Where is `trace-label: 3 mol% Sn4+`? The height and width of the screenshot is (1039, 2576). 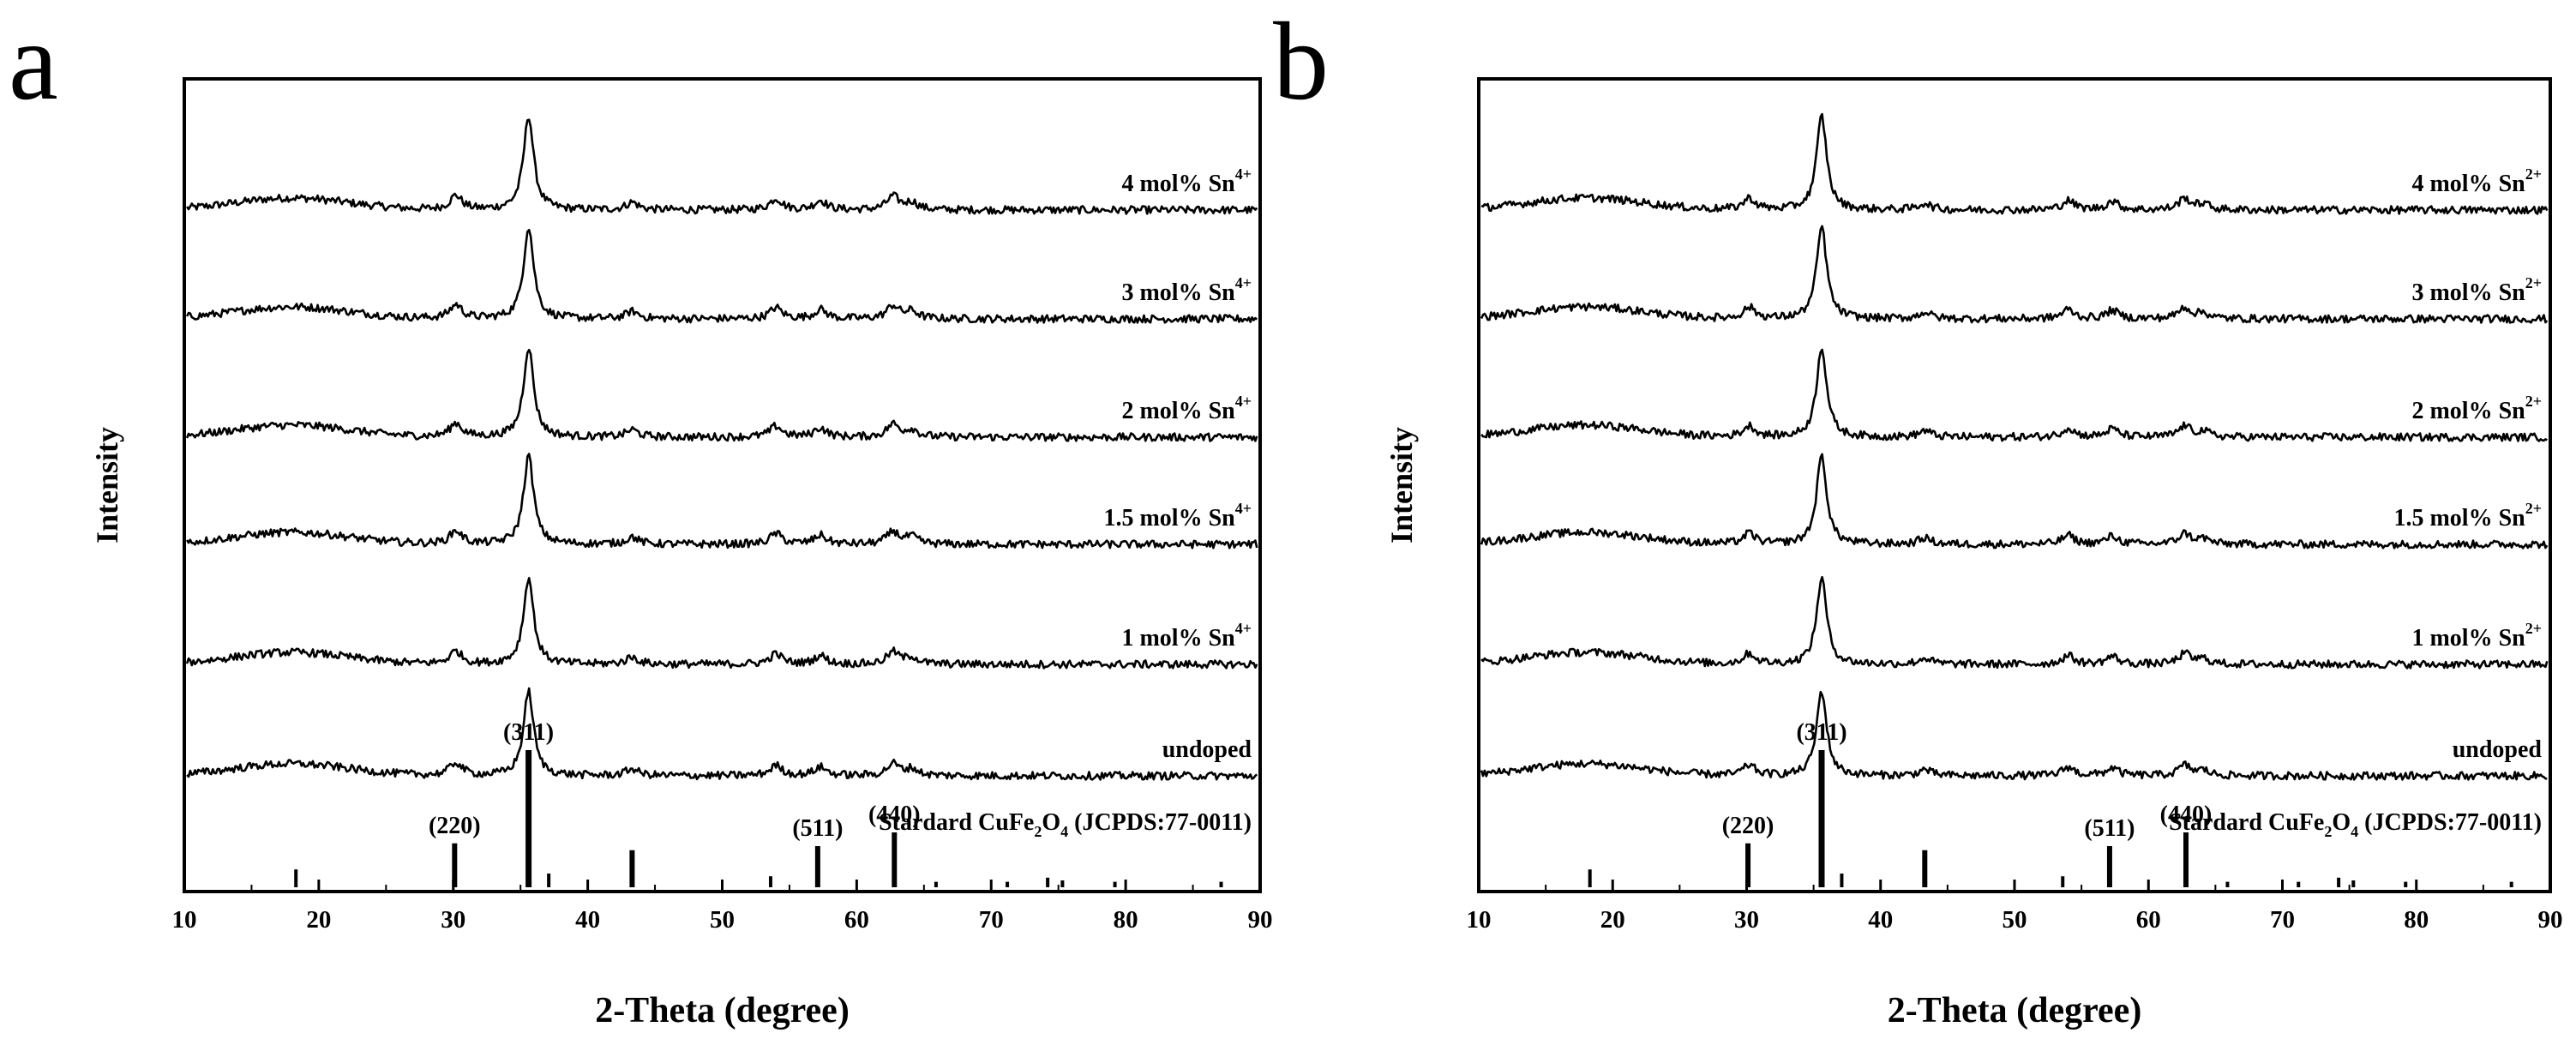
trace-label: 3 mol% Sn4+ is located at coordinates (1186, 290).